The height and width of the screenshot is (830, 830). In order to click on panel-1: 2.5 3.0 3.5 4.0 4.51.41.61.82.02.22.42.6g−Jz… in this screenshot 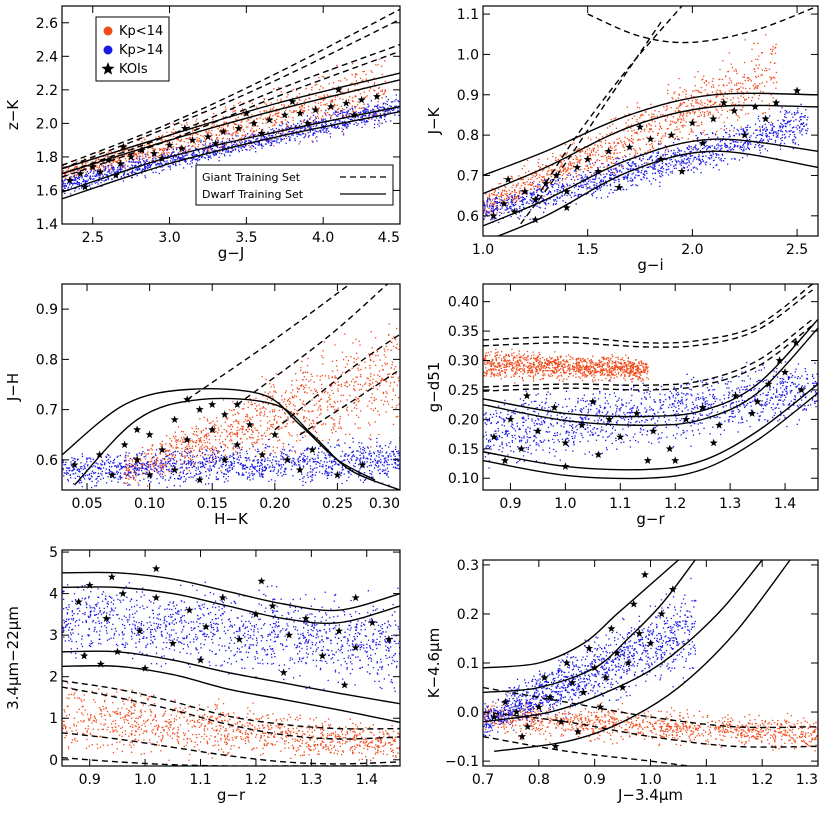, I will do `click(202, 133)`.